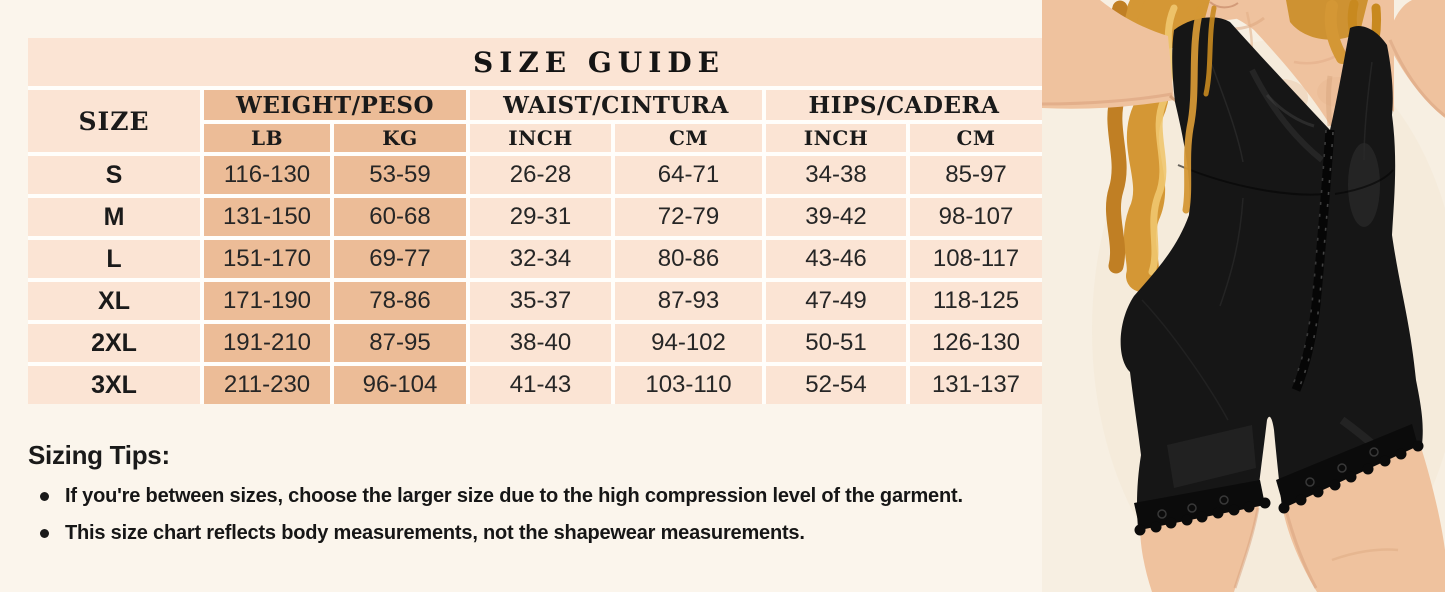 The width and height of the screenshot is (1445, 592). Describe the element at coordinates (688, 138) in the screenshot. I see `subheader-waist-cm: CM` at that location.